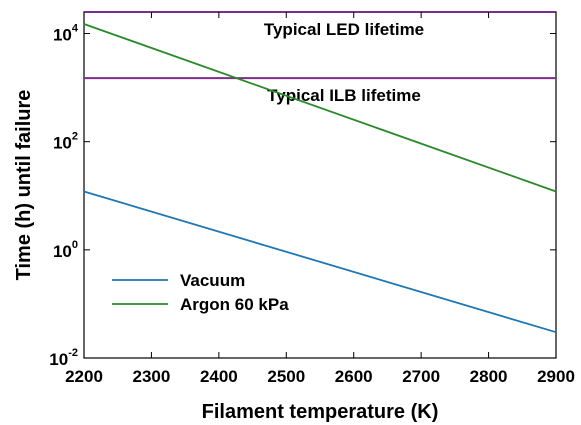 Image resolution: width=581 pixels, height=425 pixels. What do you see at coordinates (75, 245) in the screenshot?
I see `y-tick-exponent: 0` at bounding box center [75, 245].